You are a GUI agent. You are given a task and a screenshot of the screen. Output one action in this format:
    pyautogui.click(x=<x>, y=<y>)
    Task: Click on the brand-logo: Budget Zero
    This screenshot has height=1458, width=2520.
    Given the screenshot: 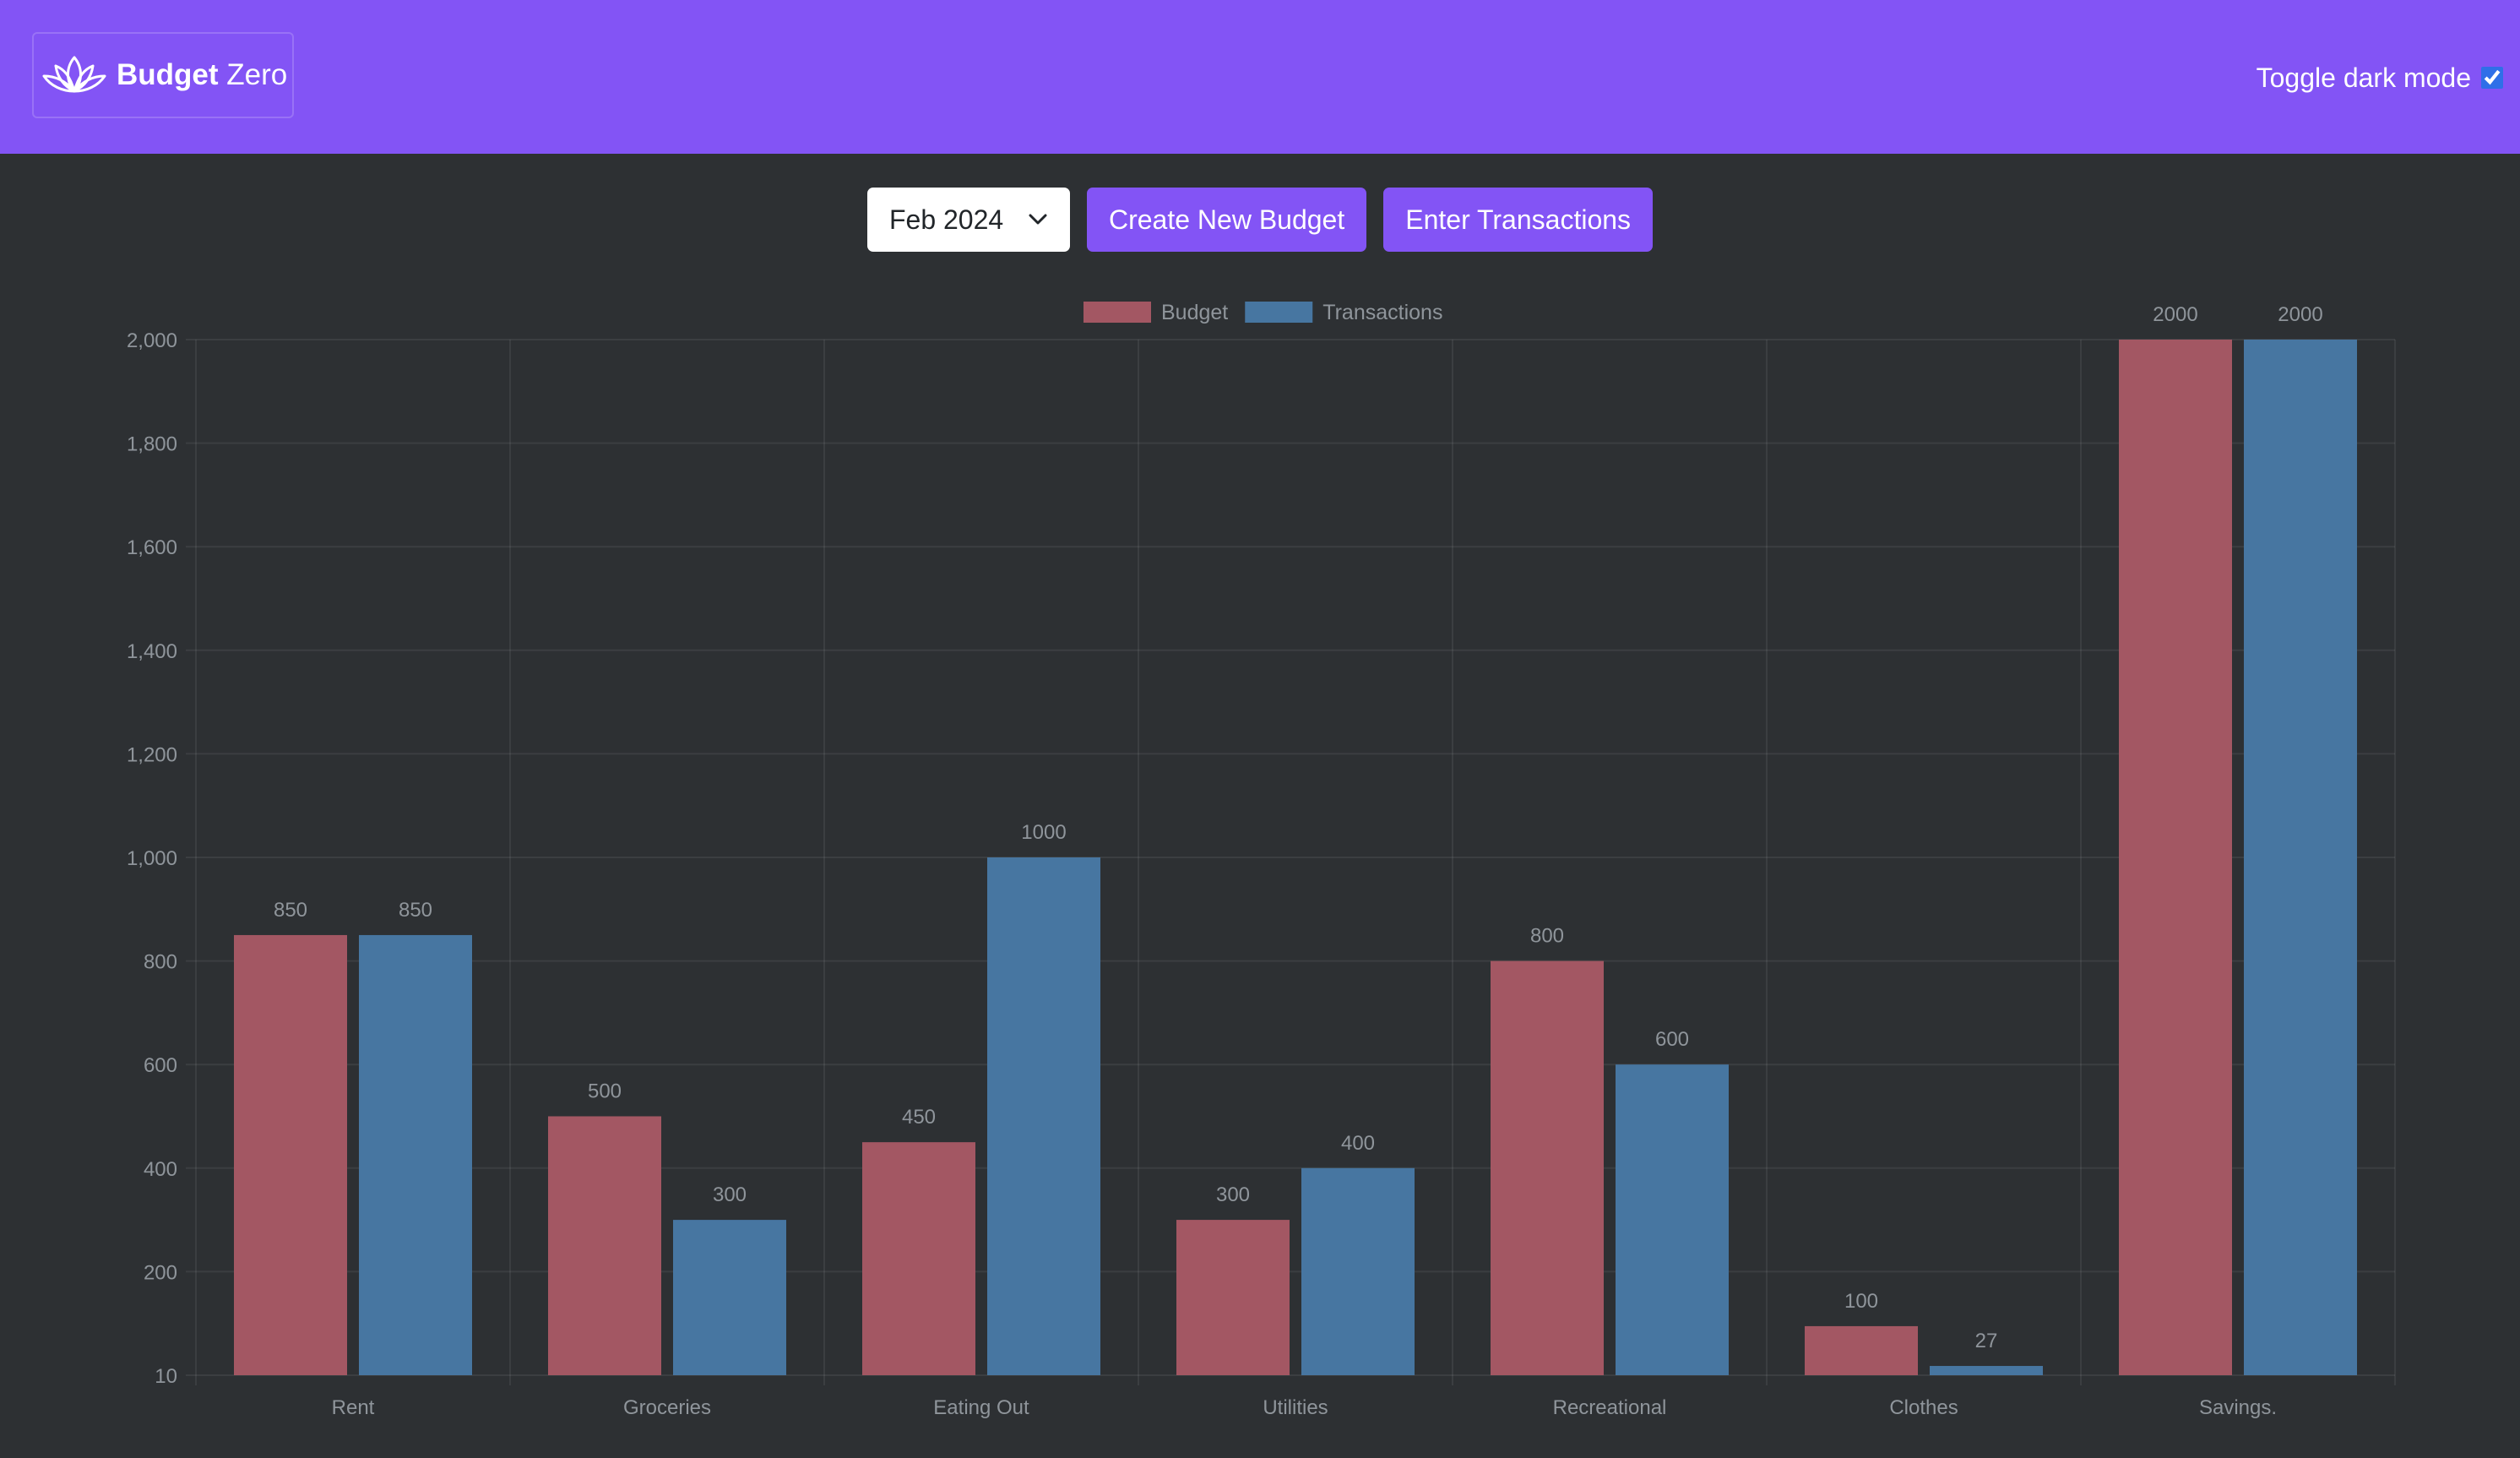 What is the action you would take?
    pyautogui.click(x=163, y=75)
    